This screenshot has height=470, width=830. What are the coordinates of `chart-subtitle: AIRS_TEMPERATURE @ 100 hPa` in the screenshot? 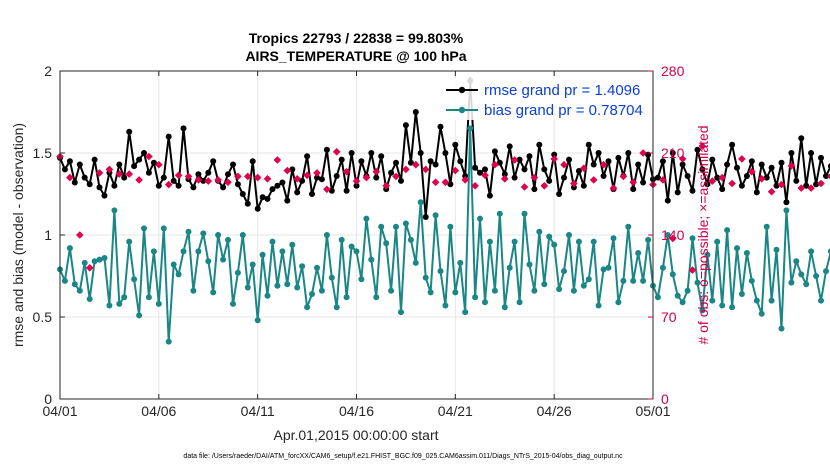 It's located at (355, 56).